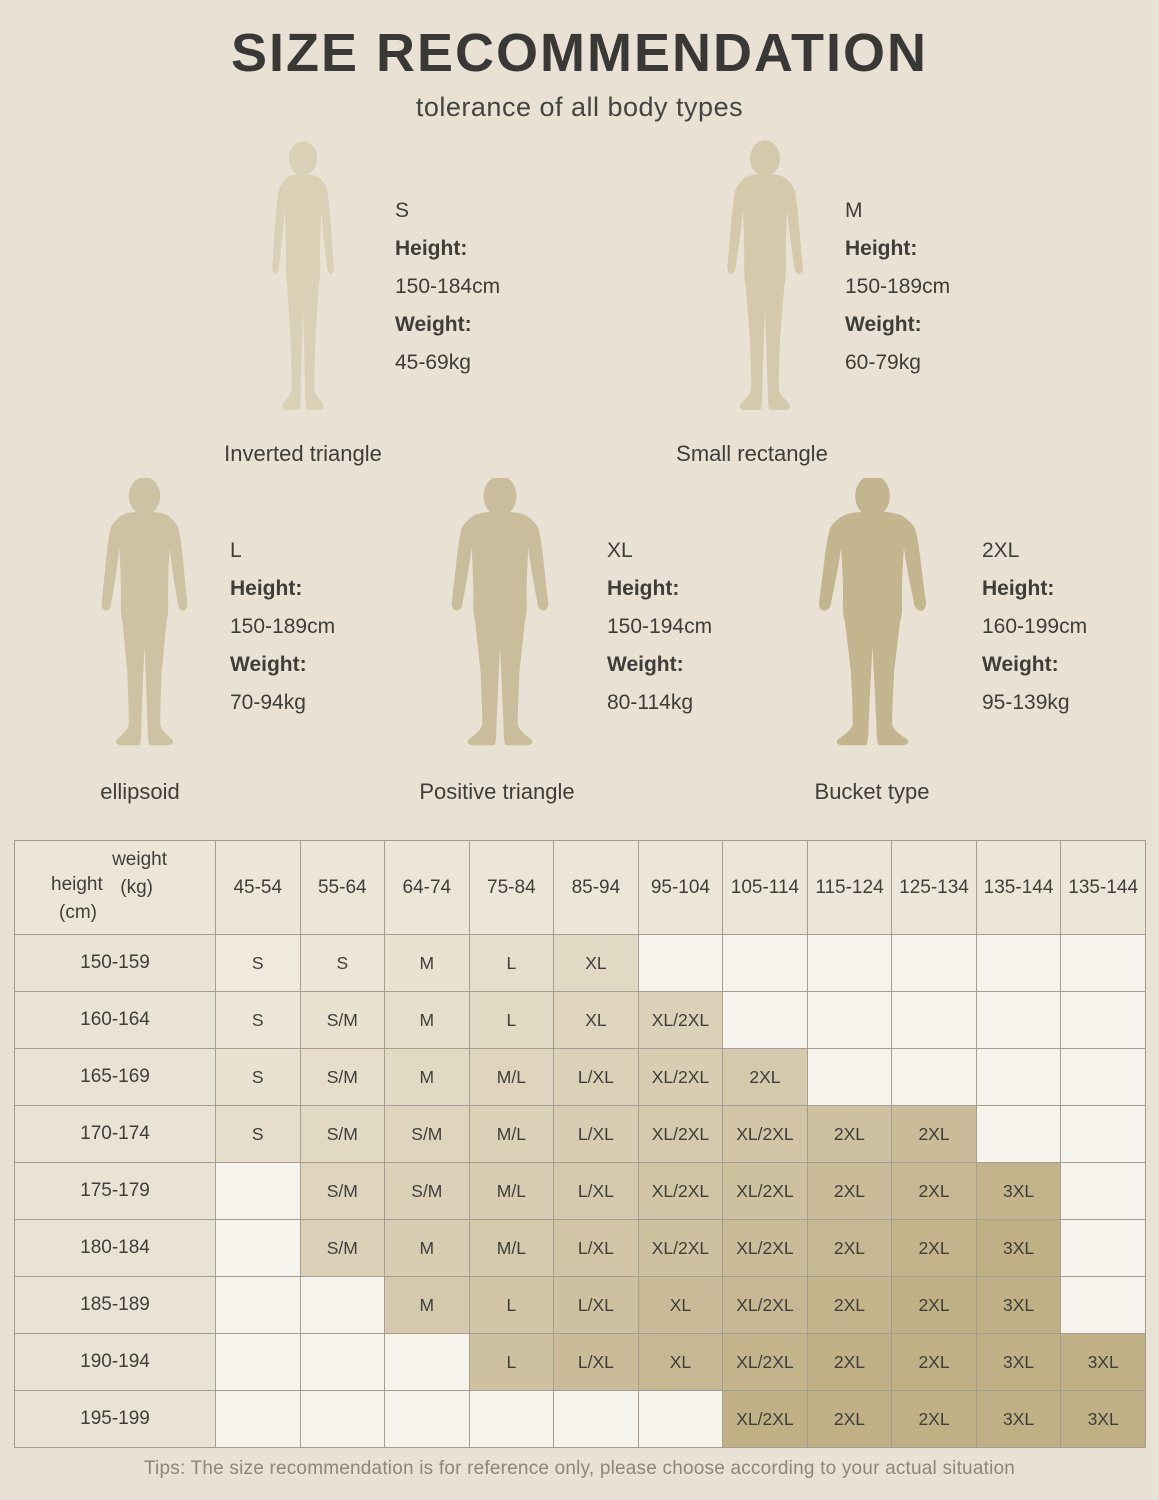 The width and height of the screenshot is (1159, 1500). What do you see at coordinates (872, 791) in the screenshot?
I see `body-type-caption: Bucket type` at bounding box center [872, 791].